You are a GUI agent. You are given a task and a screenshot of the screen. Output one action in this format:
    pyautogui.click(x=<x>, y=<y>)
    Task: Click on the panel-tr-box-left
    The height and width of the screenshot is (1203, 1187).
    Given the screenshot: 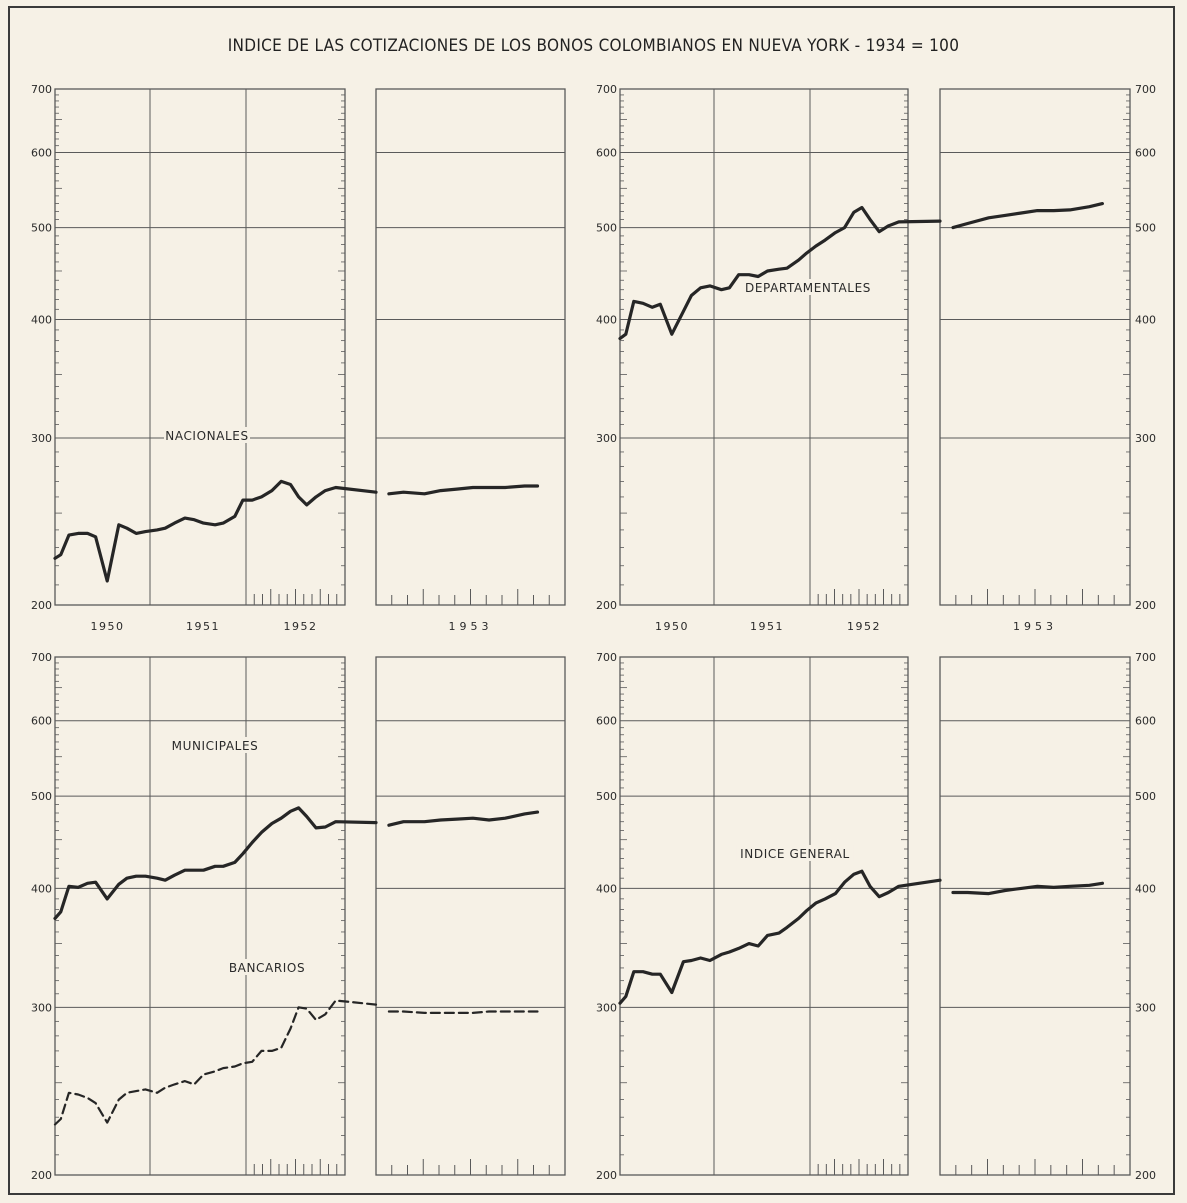 What is the action you would take?
    pyautogui.click(x=764, y=347)
    